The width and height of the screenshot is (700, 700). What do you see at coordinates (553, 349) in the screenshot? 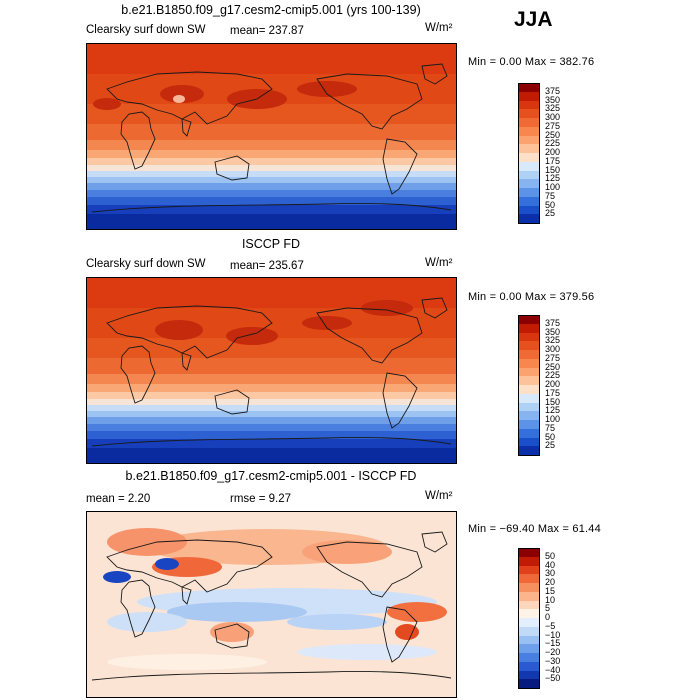
I see `panel-2-colorbar-tick-label: 300` at bounding box center [553, 349].